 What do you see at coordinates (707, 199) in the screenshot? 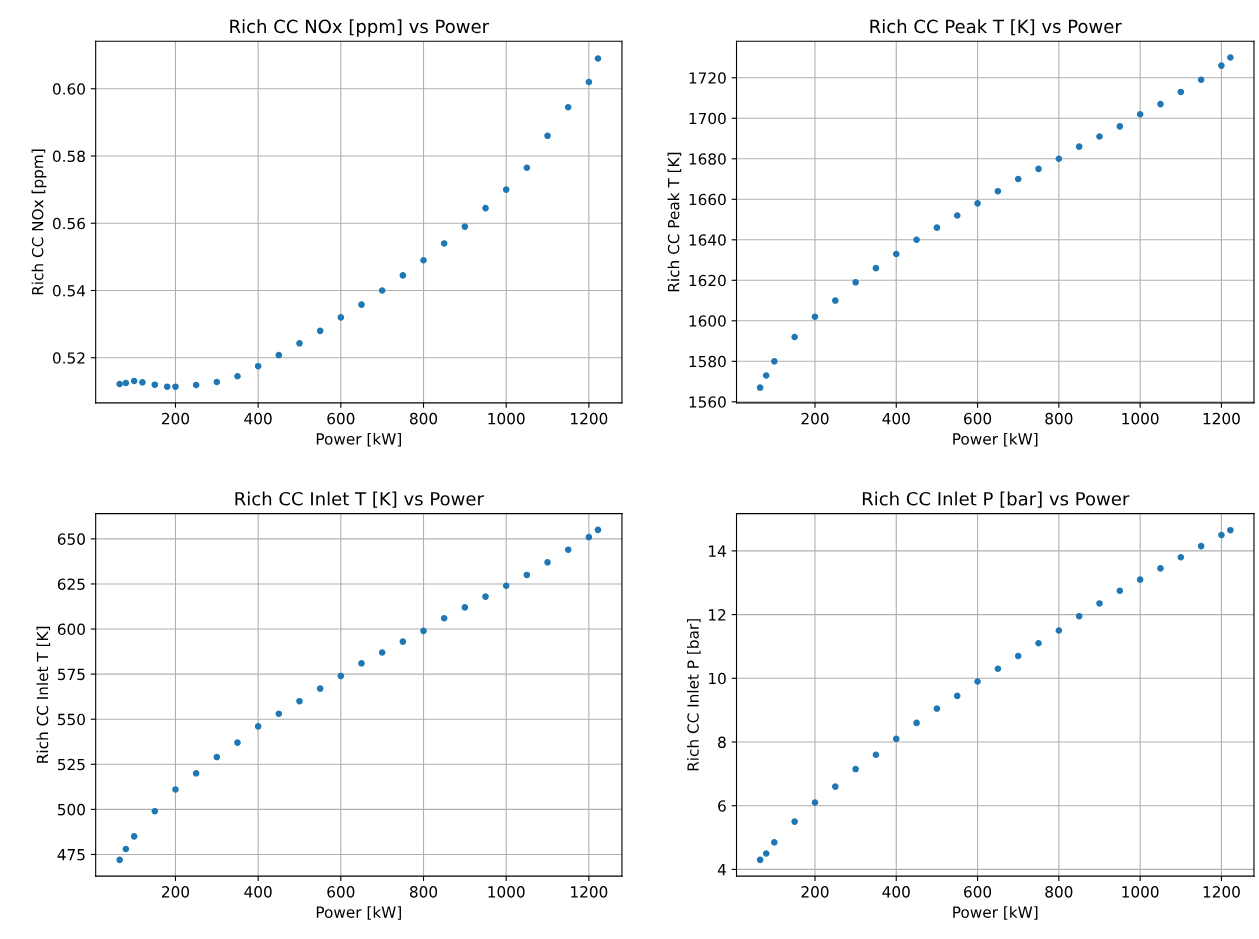
I see `y-tick-label: 1660` at bounding box center [707, 199].